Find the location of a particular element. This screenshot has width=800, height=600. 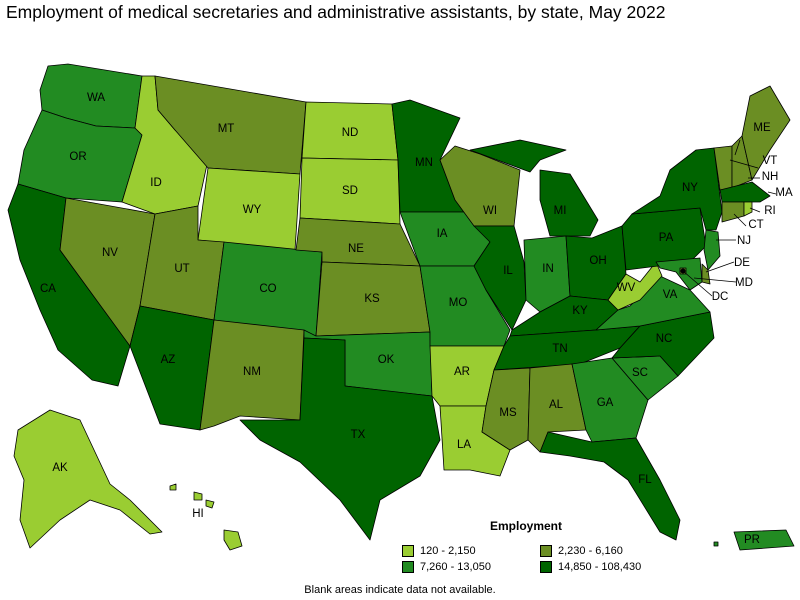

state-TX is located at coordinates (340, 439).